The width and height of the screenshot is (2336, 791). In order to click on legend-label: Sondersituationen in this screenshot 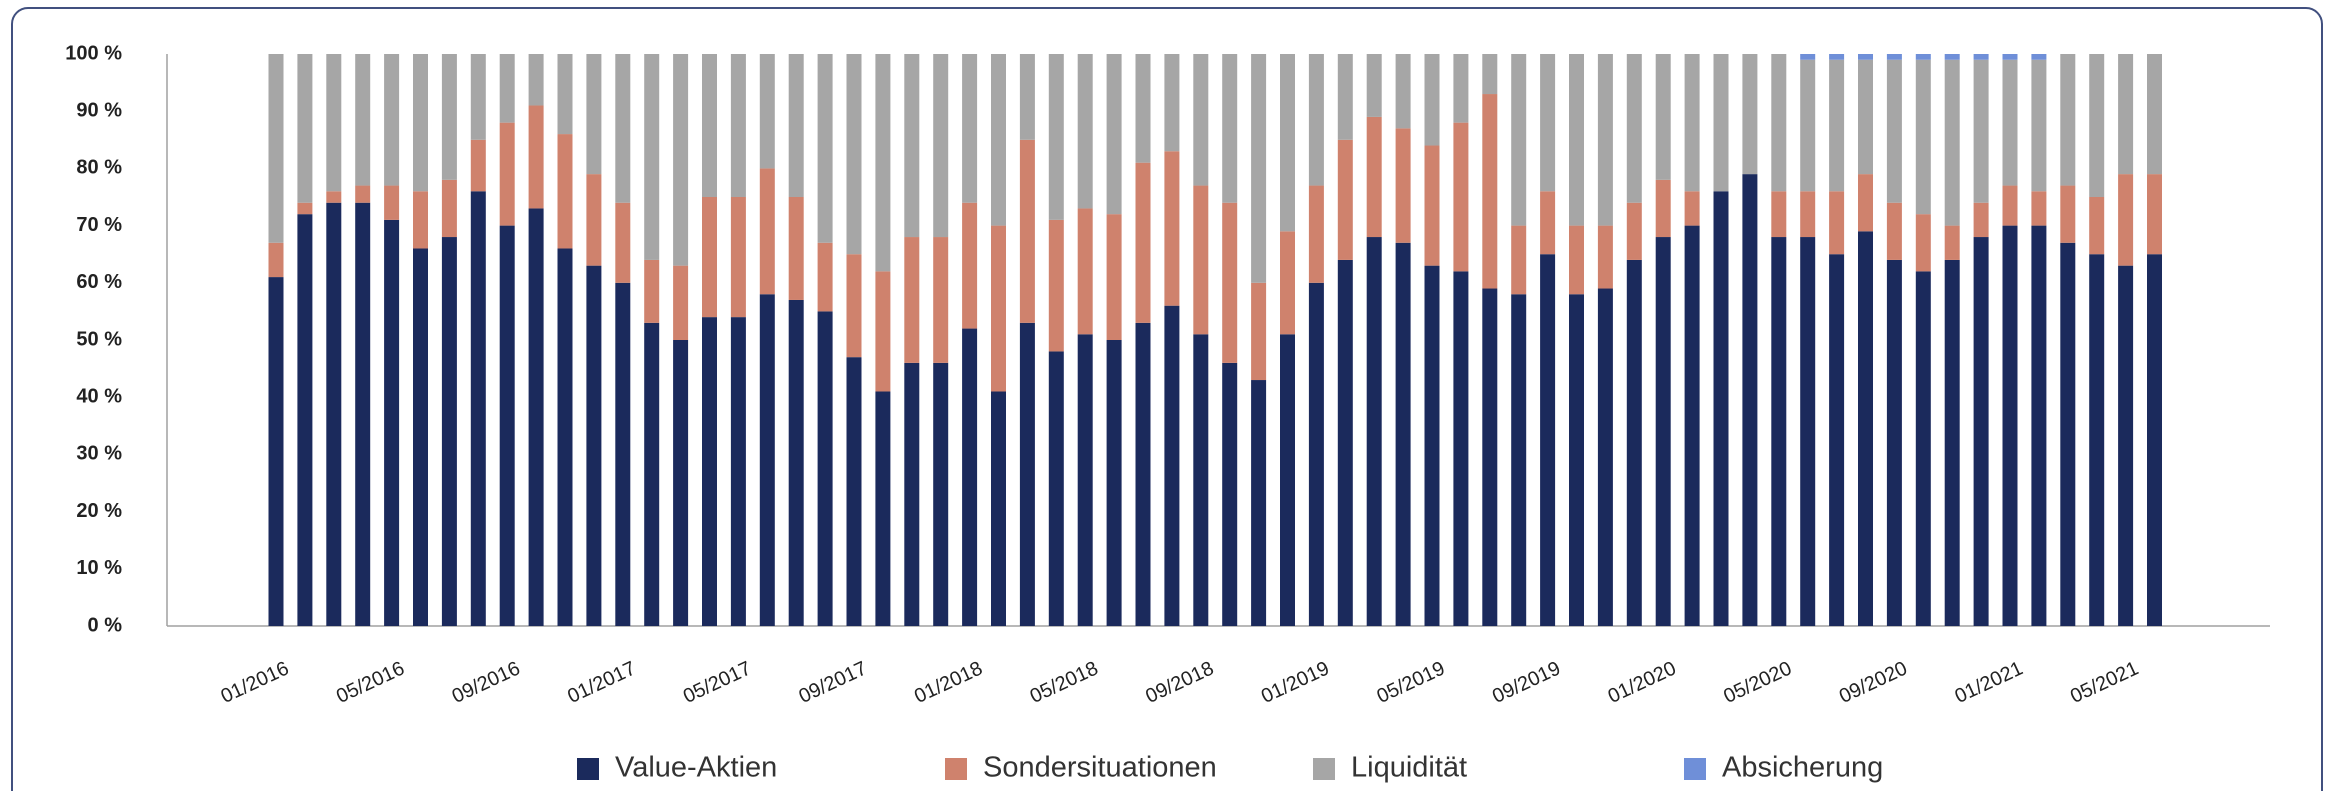, I will do `click(1100, 768)`.